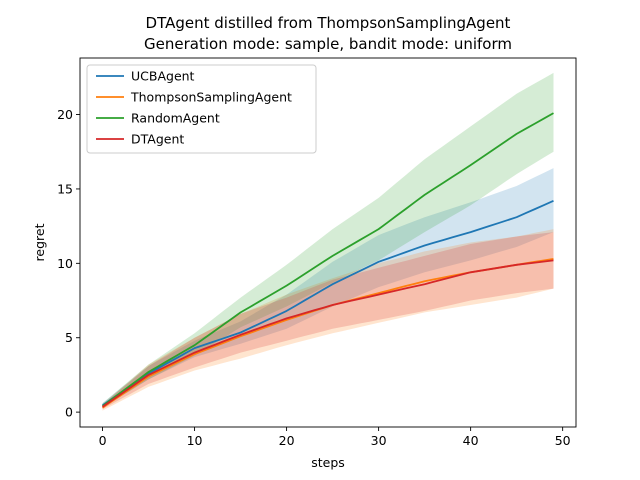 This screenshot has height=480, width=640. What do you see at coordinates (69, 337) in the screenshot?
I see `y-tick-label: 5` at bounding box center [69, 337].